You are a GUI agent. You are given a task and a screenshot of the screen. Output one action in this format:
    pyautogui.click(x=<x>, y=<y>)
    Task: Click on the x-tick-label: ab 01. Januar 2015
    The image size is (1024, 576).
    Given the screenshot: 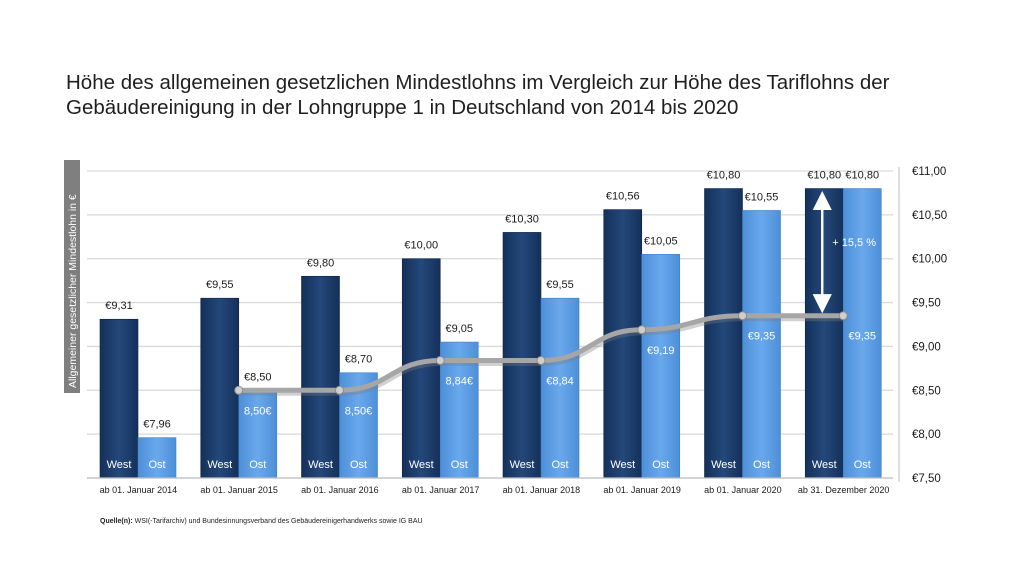 What is the action you would take?
    pyautogui.click(x=239, y=490)
    